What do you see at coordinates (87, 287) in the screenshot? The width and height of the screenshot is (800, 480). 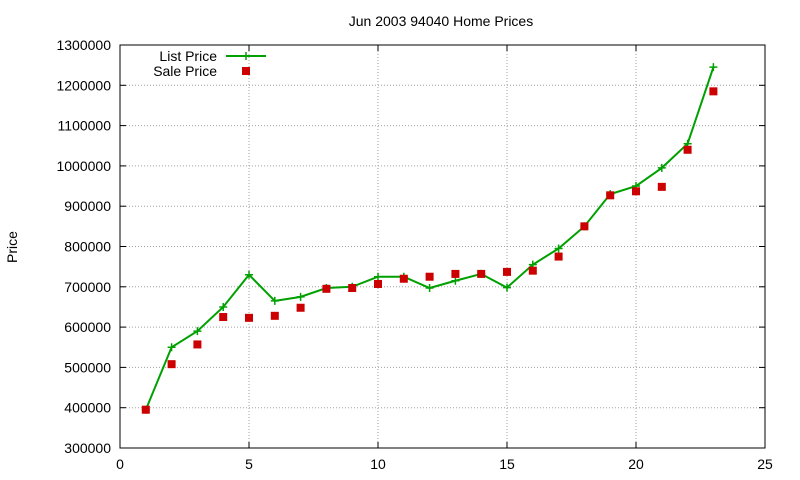 I see `y-tick-label: 700000` at bounding box center [87, 287].